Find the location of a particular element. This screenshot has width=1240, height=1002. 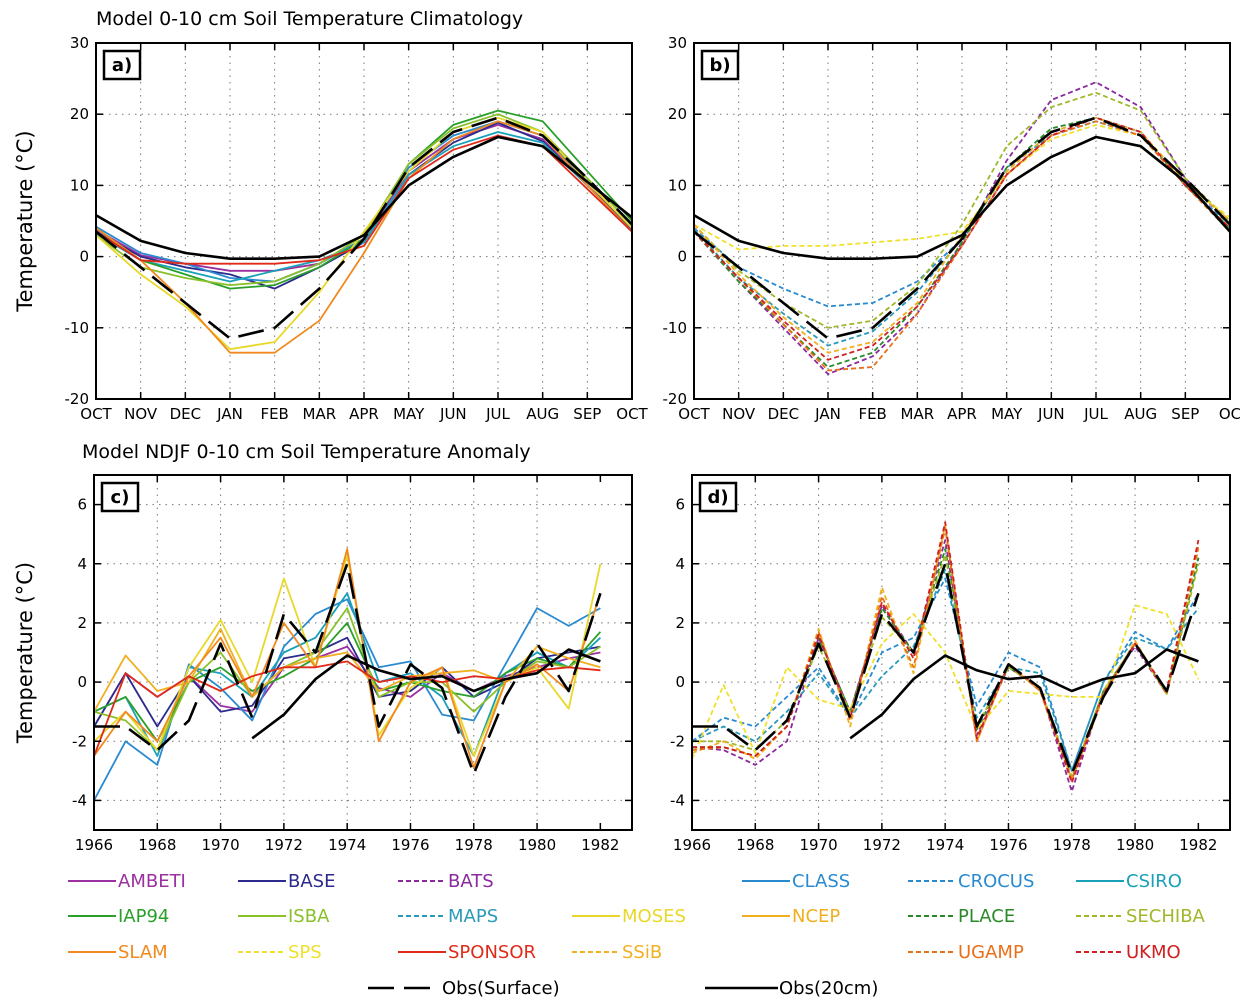

x-tick-label: MAY is located at coordinates (1007, 414).